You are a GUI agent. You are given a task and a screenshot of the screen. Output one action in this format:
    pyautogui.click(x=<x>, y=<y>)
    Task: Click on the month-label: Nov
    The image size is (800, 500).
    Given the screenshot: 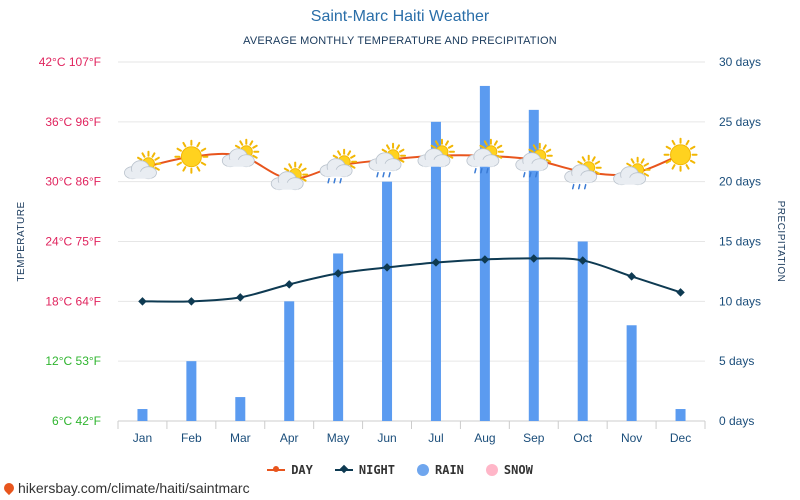 What is the action you would take?
    pyautogui.click(x=631, y=438)
    